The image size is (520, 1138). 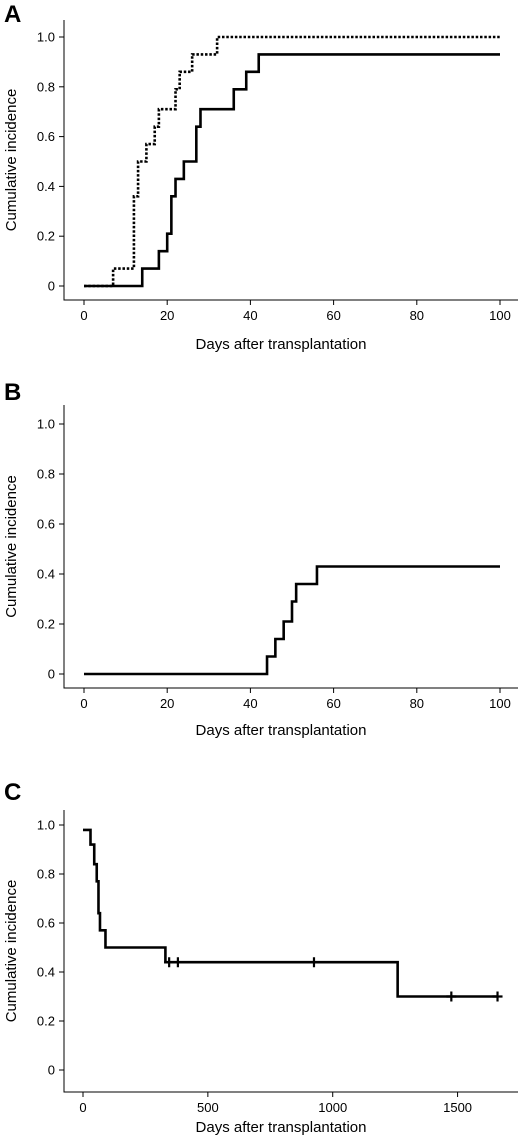 I want to click on x-tick-label-a: 60, so click(x=333, y=315).